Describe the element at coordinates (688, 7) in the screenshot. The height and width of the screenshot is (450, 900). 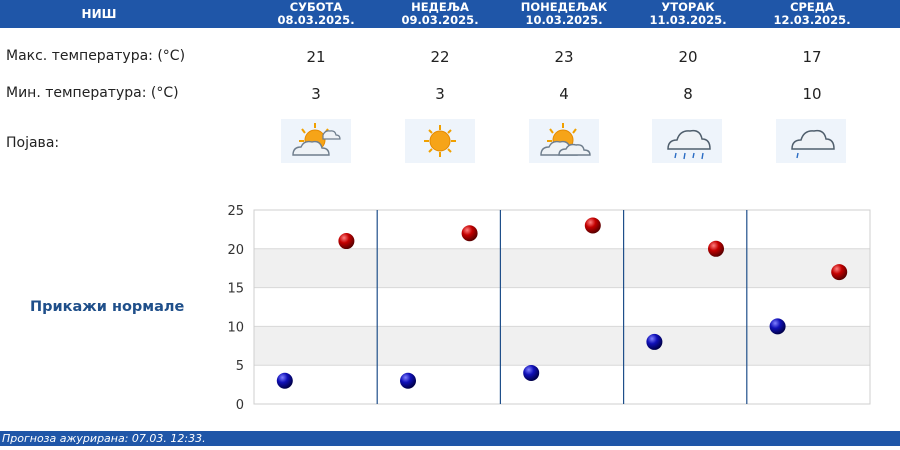
I see `day-name: УТОРАК` at that location.